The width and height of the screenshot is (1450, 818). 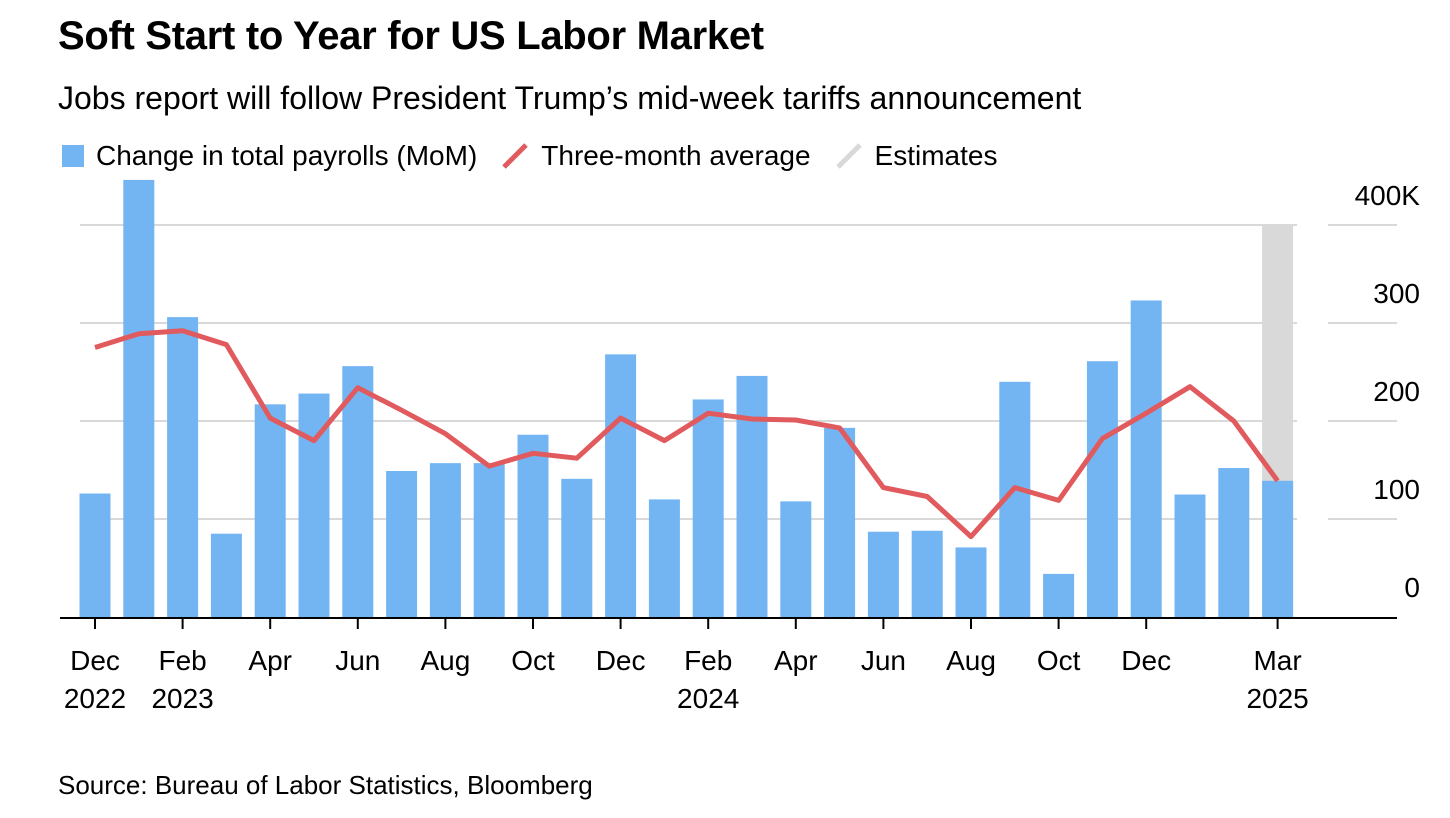 What do you see at coordinates (182, 698) in the screenshot?
I see `x-tick-year-label: 2023` at bounding box center [182, 698].